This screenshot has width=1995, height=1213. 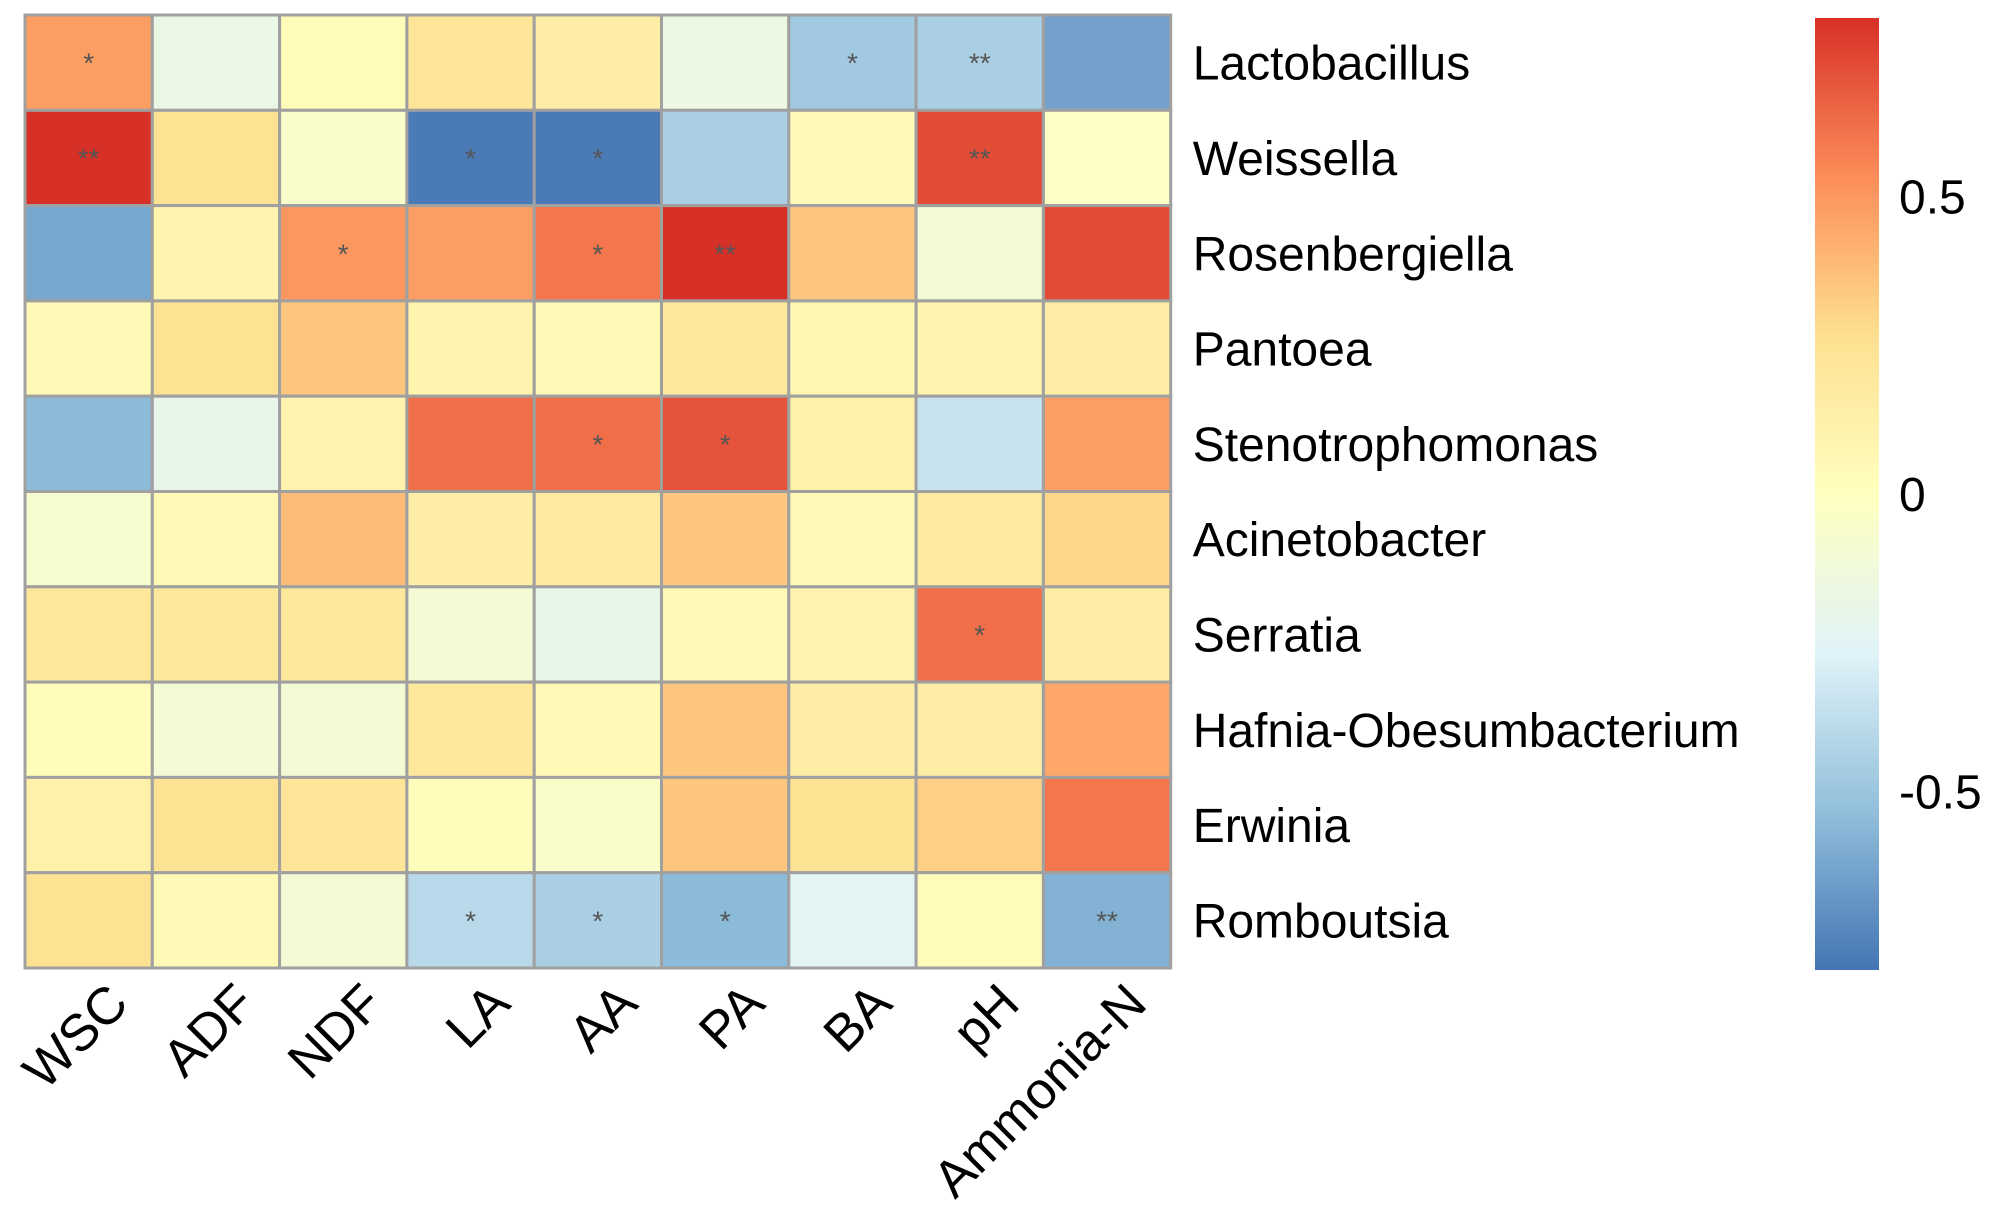 I want to click on row-label: Stenotrophomonas, so click(x=1396, y=445).